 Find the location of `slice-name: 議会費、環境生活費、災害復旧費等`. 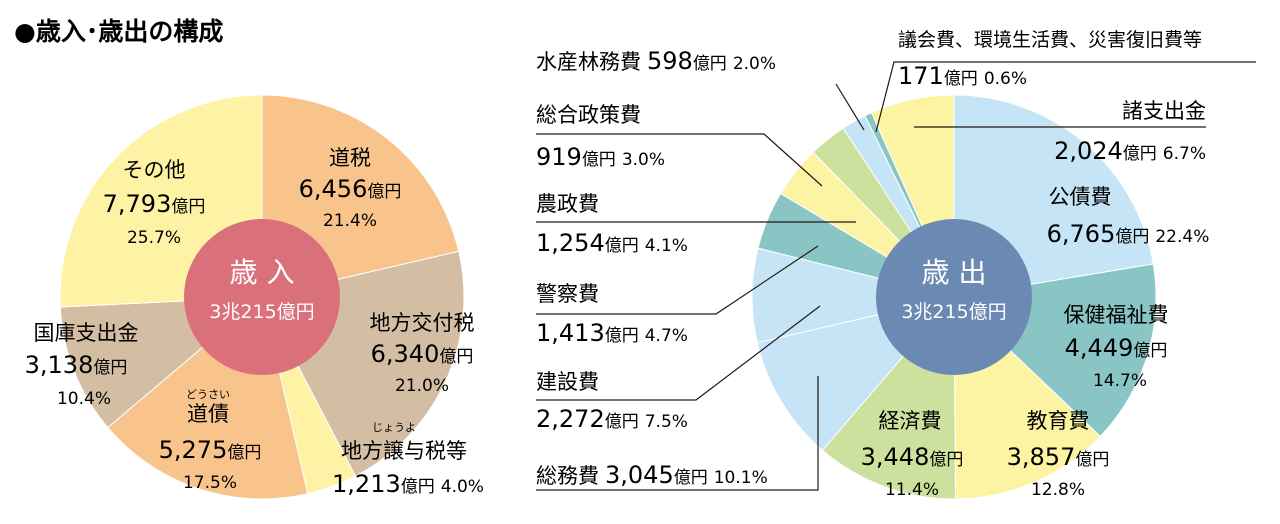

slice-name: 議会費、環境生活費、災害復旧費等 is located at coordinates (1050, 40).